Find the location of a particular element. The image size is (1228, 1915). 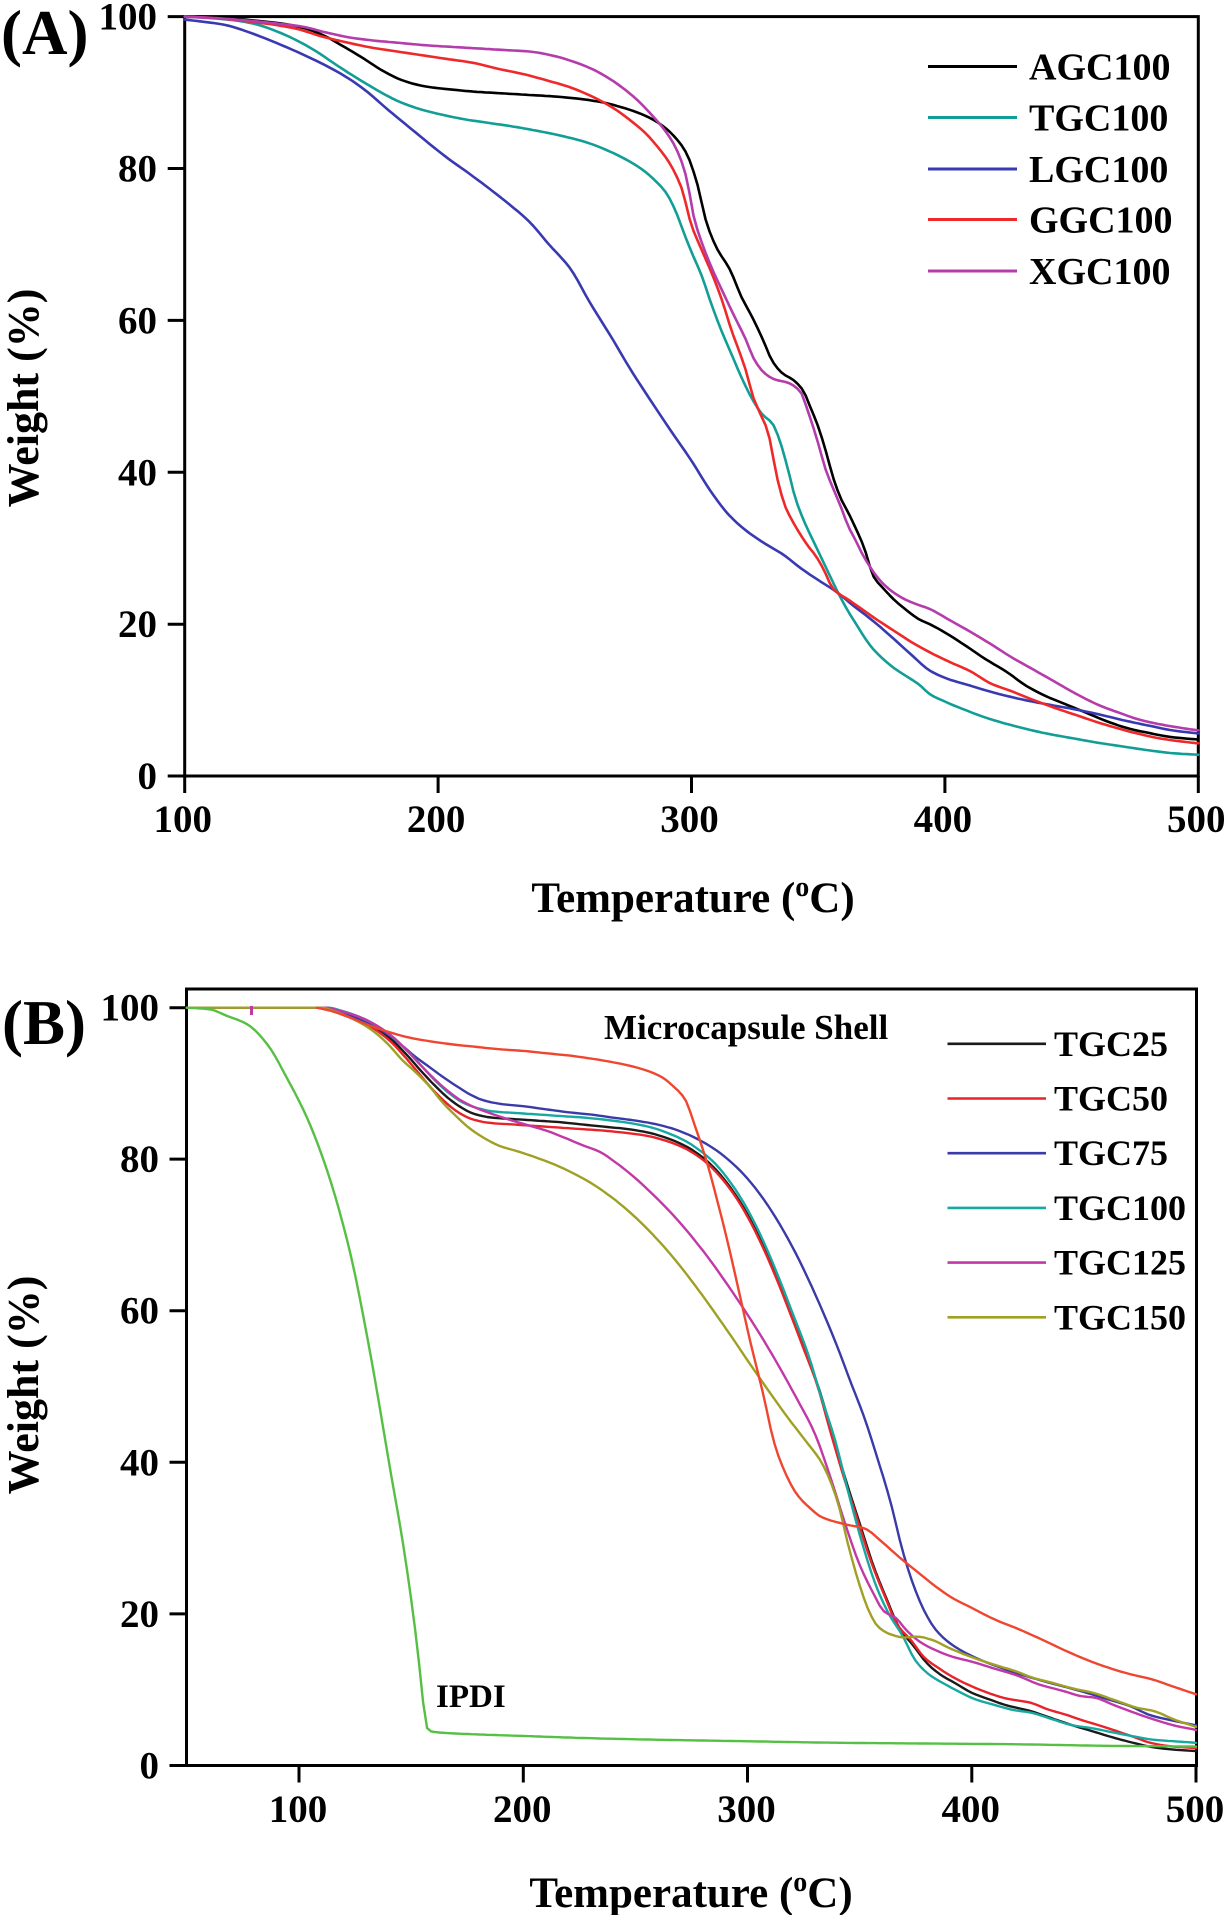

svg-text: Microcapsule Shell is located at coordinates (746, 1027).